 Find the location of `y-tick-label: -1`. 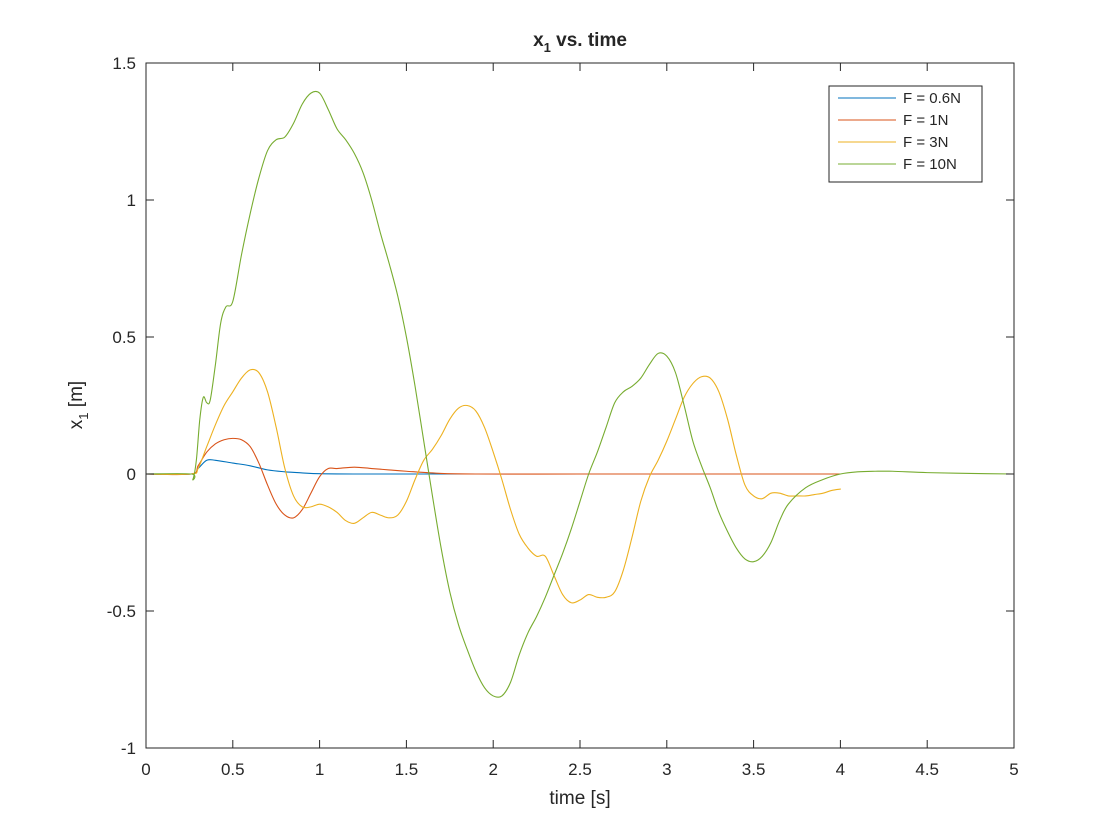

y-tick-label: -1 is located at coordinates (128, 748).